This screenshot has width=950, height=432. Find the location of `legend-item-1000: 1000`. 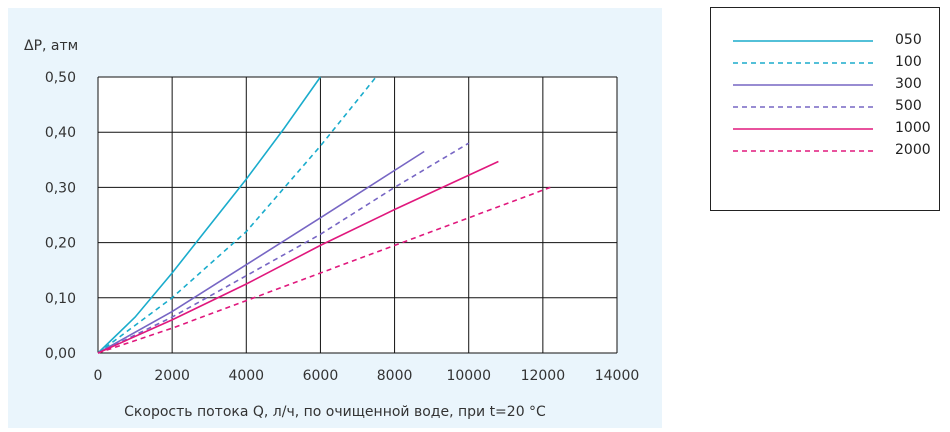

legend-item-1000: 1000 is located at coordinates (826, 129).